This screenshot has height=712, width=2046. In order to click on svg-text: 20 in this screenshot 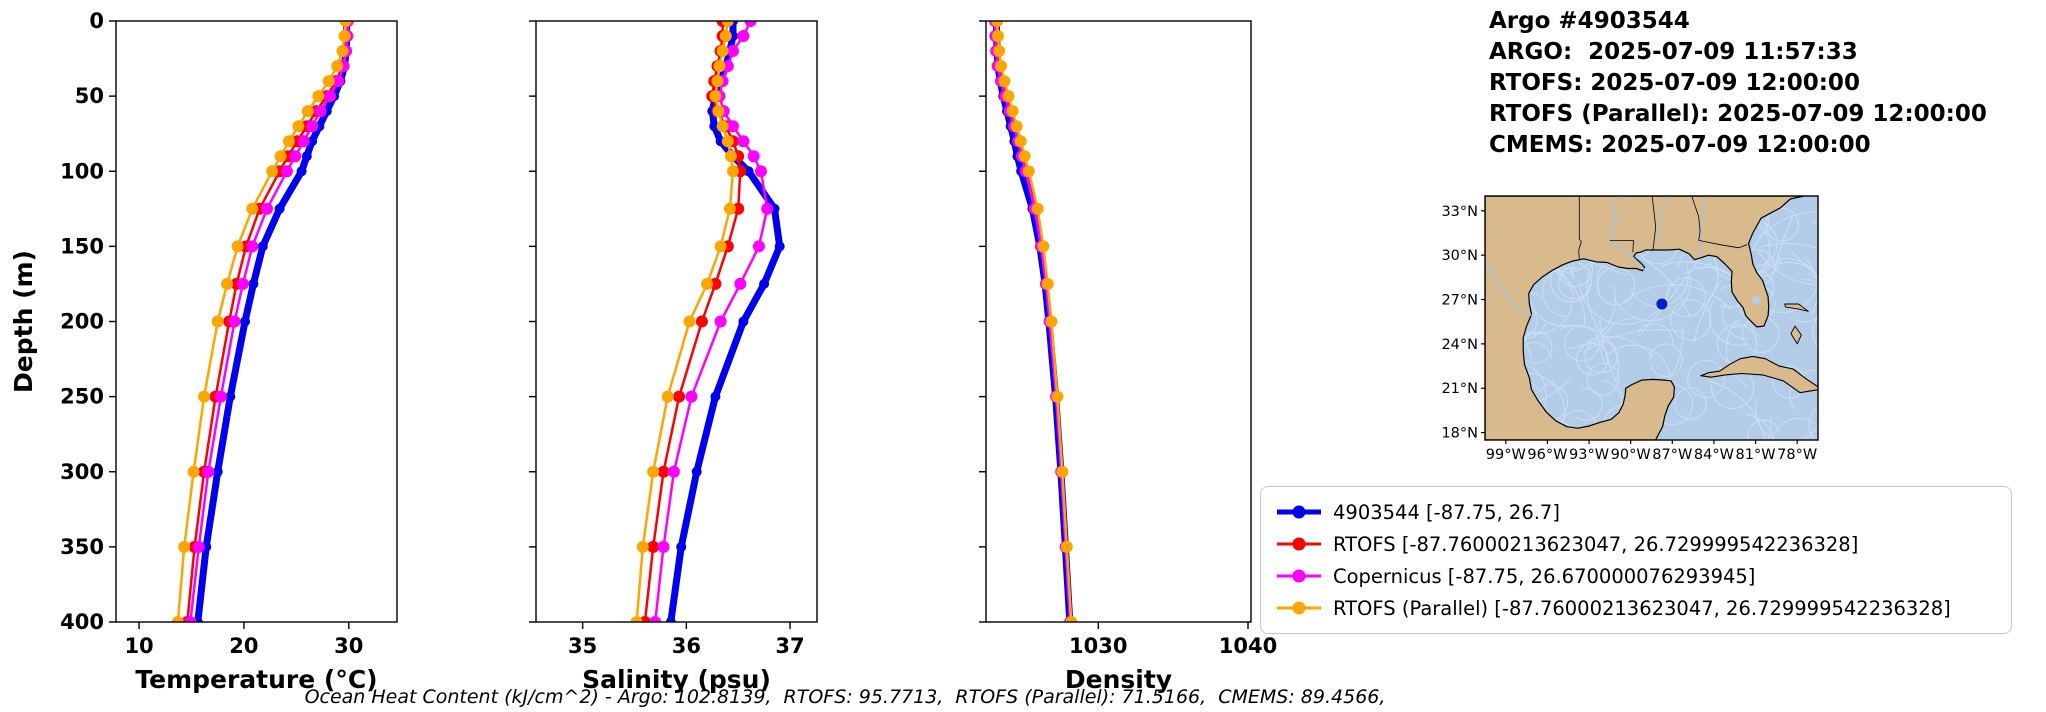, I will do `click(243, 646)`.